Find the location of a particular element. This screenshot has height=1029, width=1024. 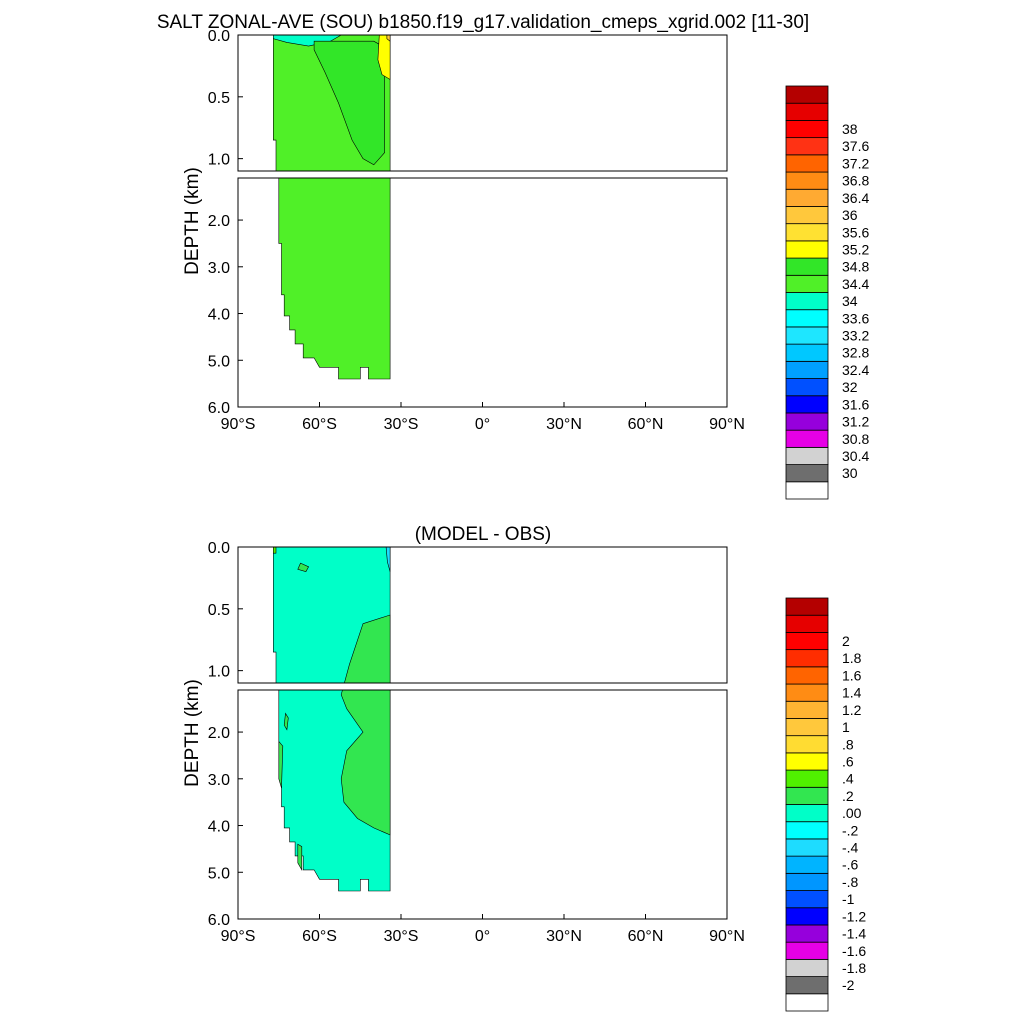

x-tick-label: 90°S is located at coordinates (238, 424).